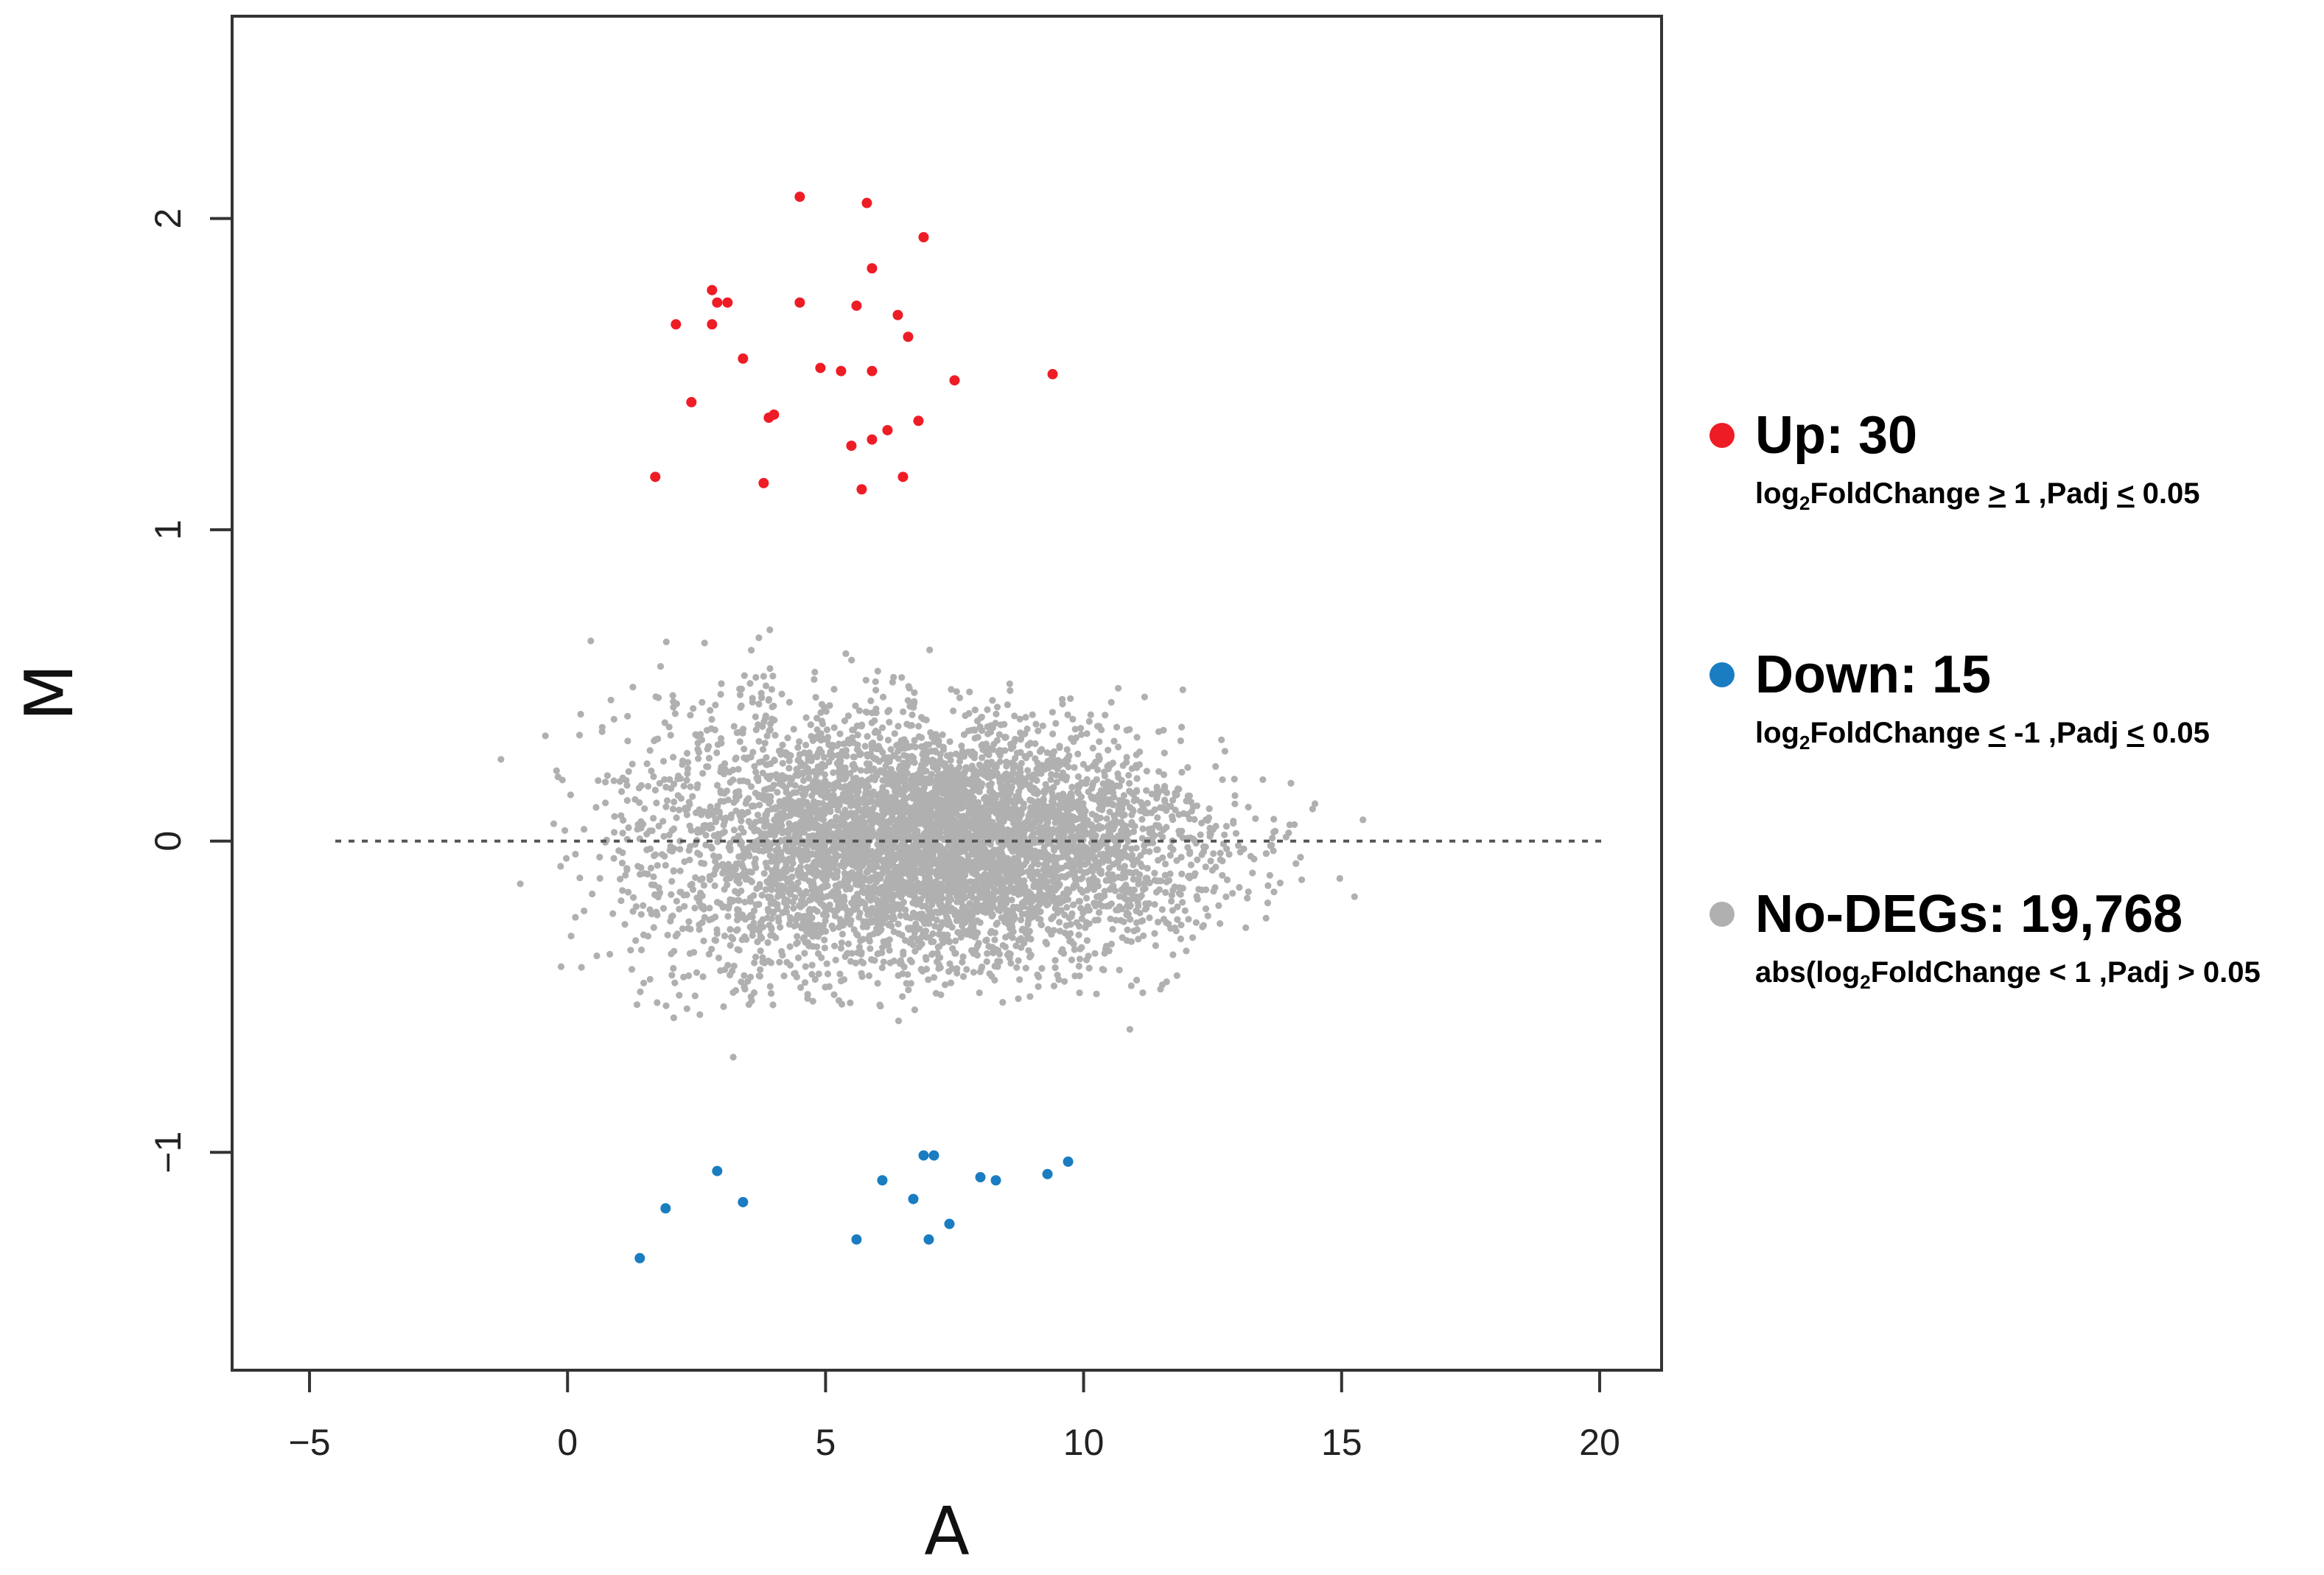 Image resolution: width=2324 pixels, height=1575 pixels. I want to click on y-axis-title: M, so click(49, 692).